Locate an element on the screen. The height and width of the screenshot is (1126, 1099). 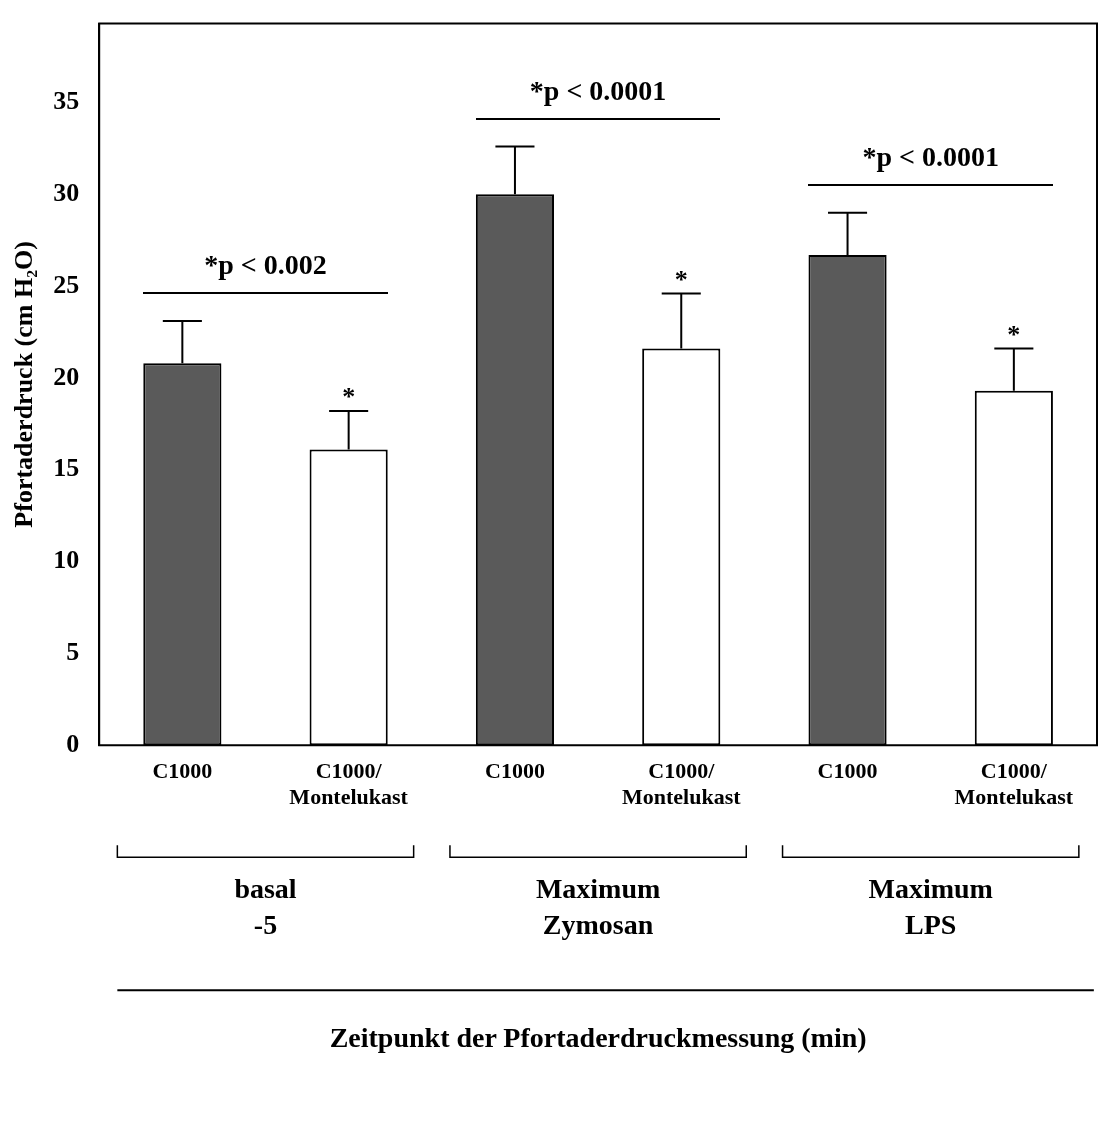
y-tick-label: 20 is located at coordinates (66, 376).